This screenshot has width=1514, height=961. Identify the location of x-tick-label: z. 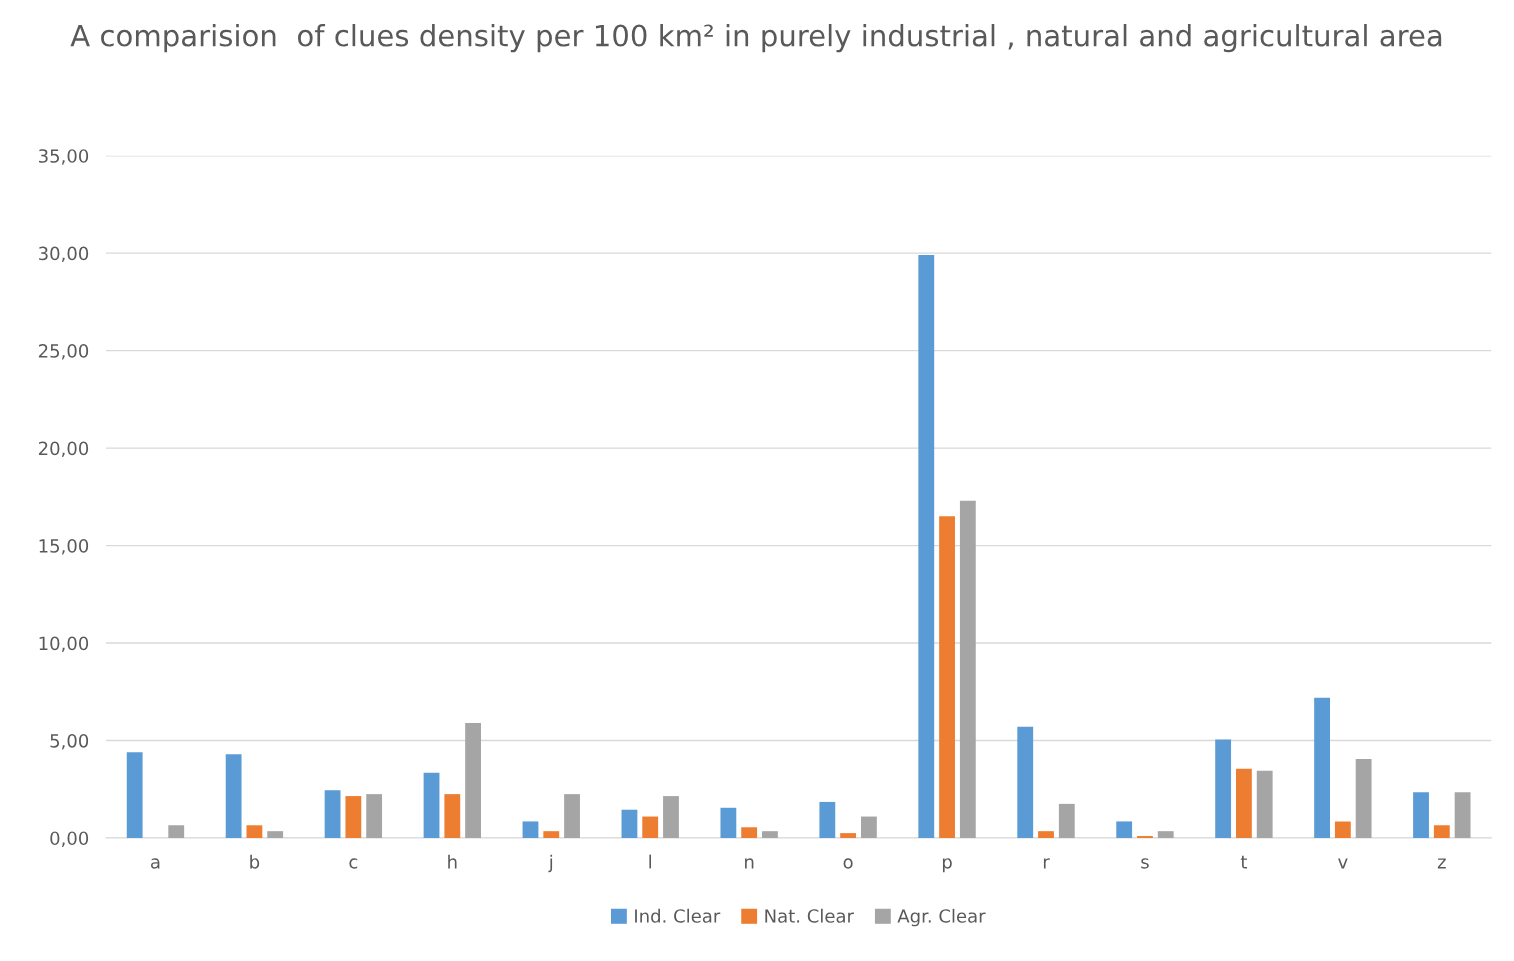
(1441, 863).